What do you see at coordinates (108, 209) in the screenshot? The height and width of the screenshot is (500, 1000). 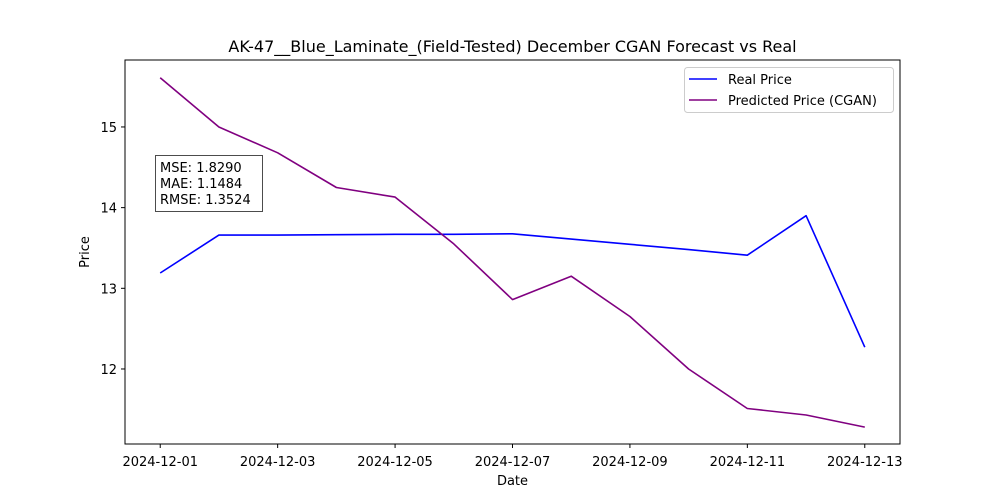 I see `y-tick-label: 14` at bounding box center [108, 209].